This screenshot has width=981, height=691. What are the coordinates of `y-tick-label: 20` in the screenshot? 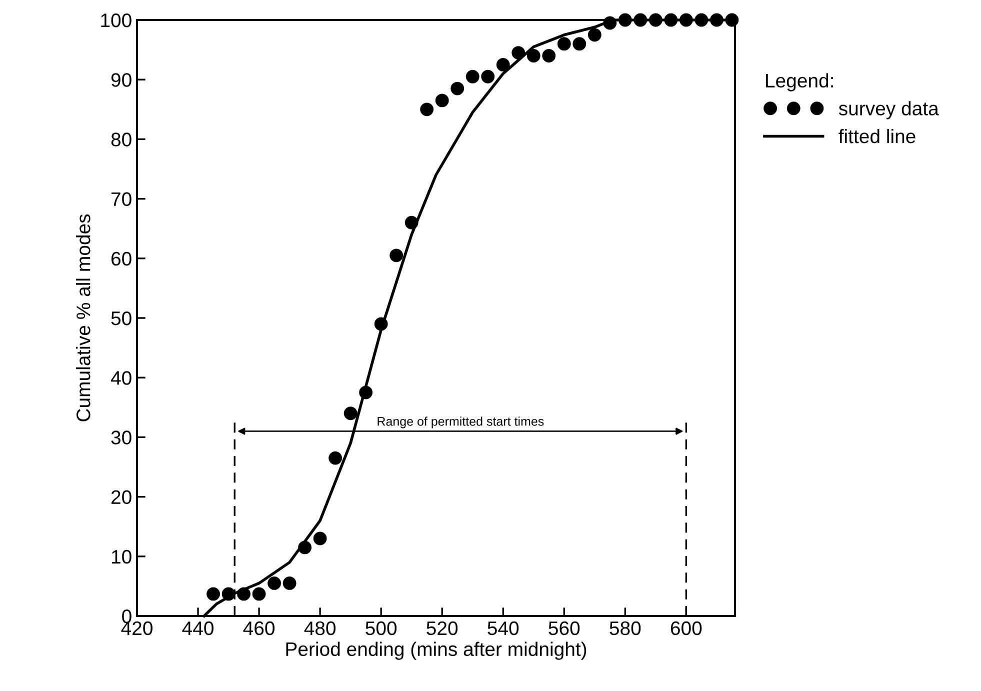 It's located at (121, 497).